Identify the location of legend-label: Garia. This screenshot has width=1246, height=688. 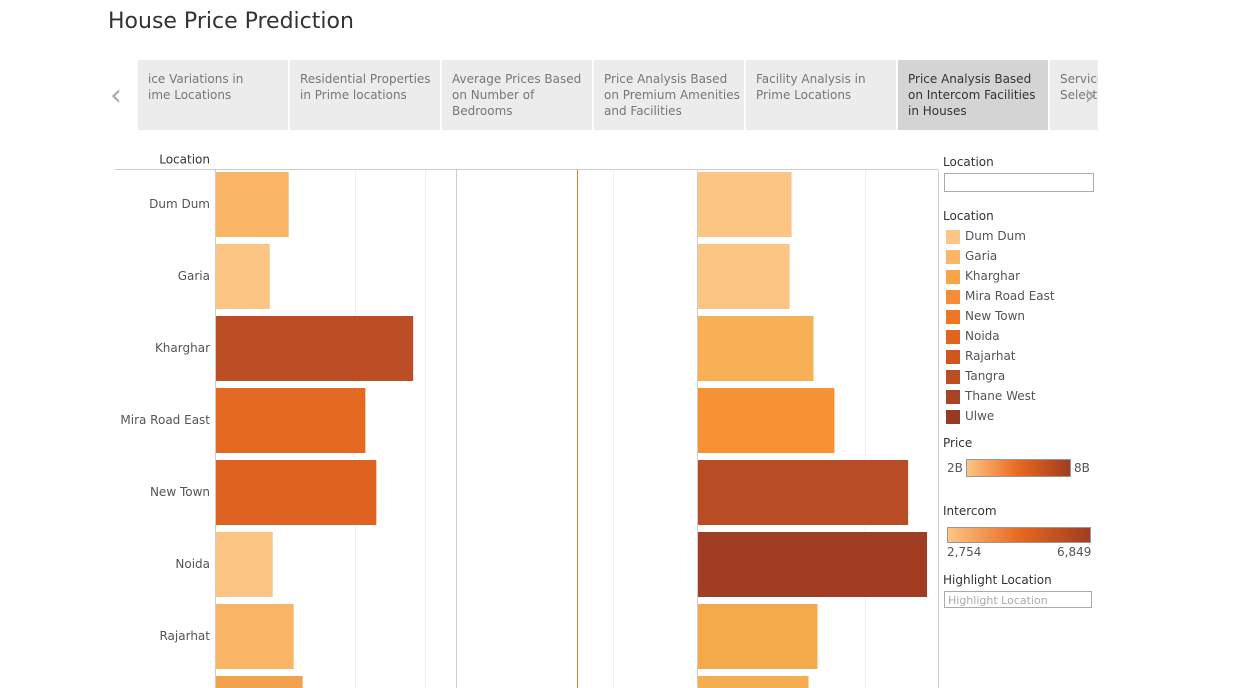
(981, 256).